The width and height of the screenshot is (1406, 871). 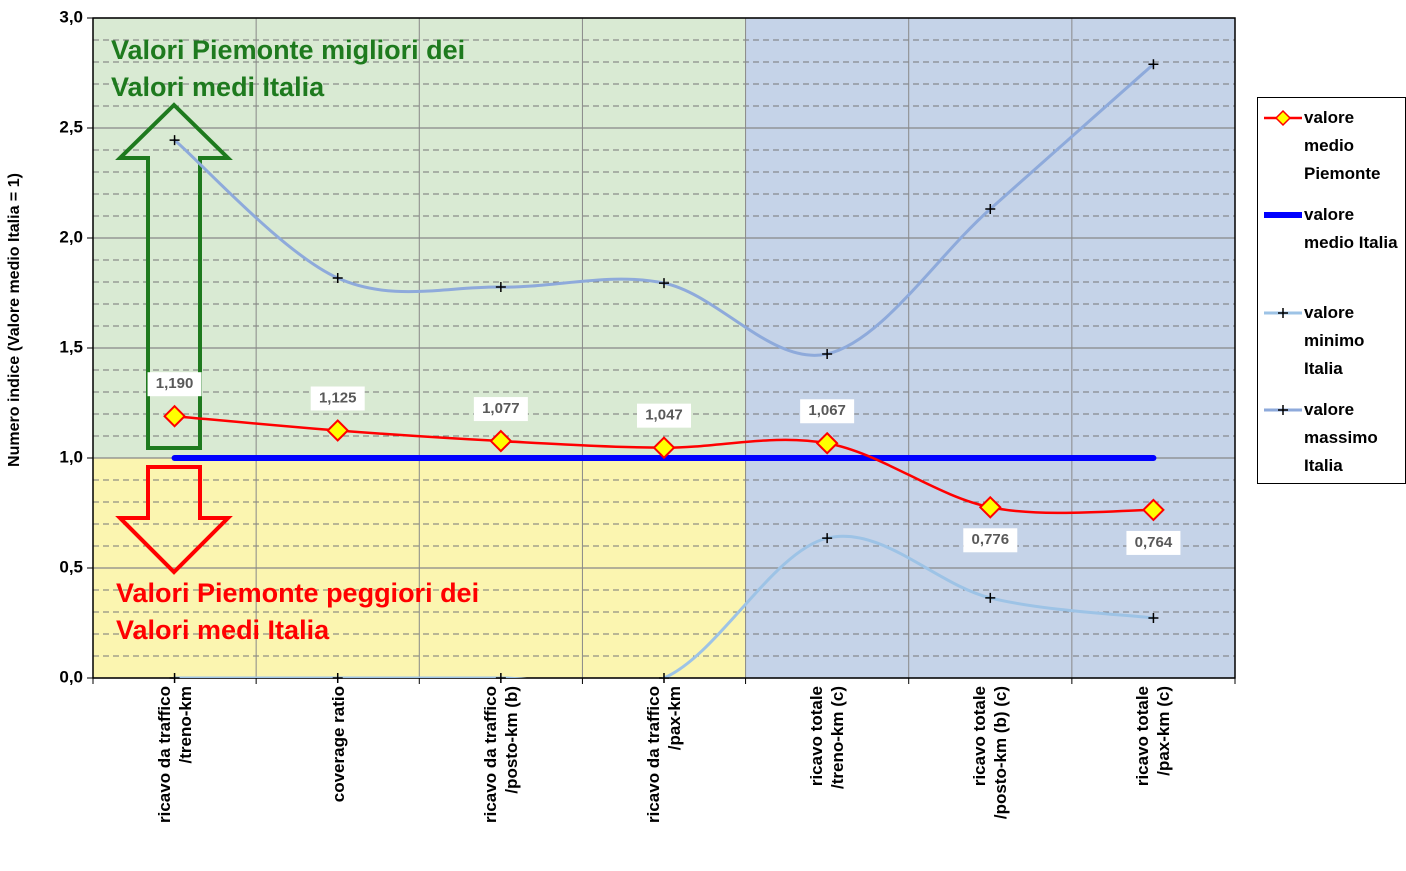 What do you see at coordinates (1341, 437) in the screenshot?
I see `legend-label: valore massimo Italia` at bounding box center [1341, 437].